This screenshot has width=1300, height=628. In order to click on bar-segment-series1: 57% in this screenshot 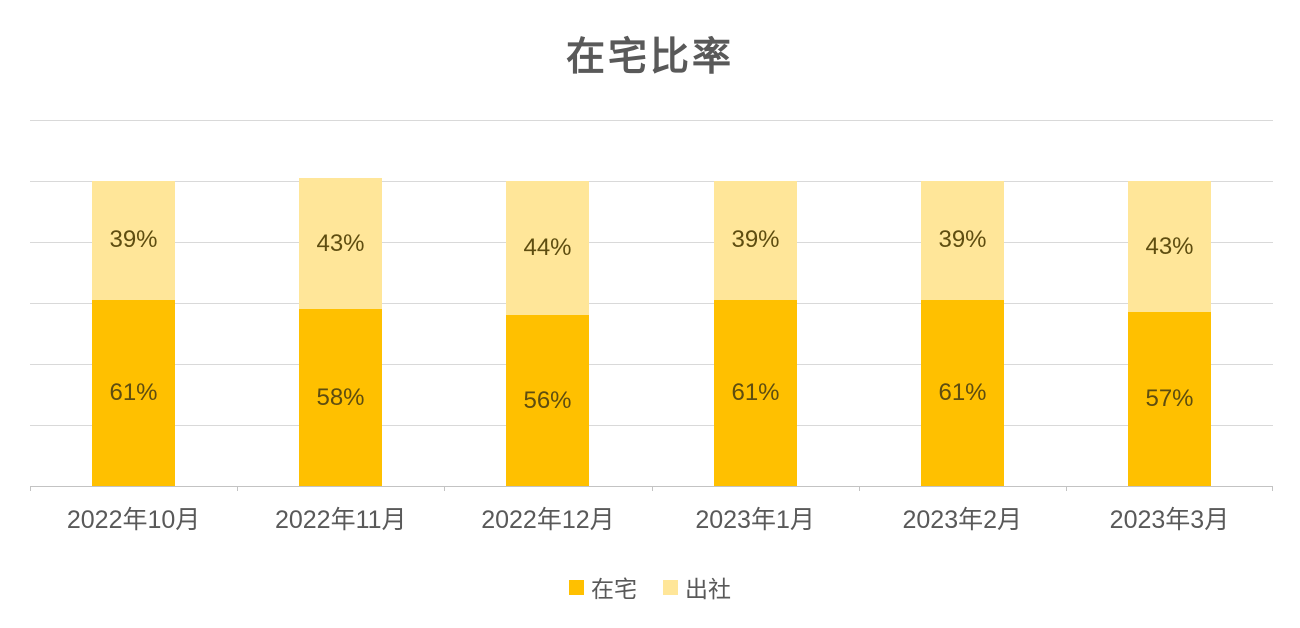, I will do `click(1169, 399)`.